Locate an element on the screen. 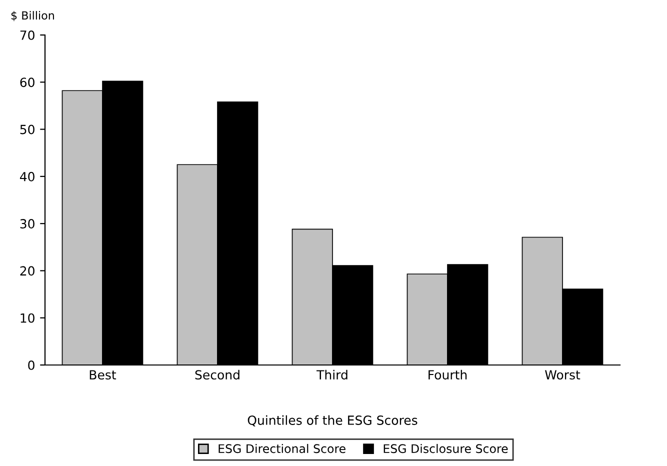  x-tick-label: Worst is located at coordinates (562, 375).